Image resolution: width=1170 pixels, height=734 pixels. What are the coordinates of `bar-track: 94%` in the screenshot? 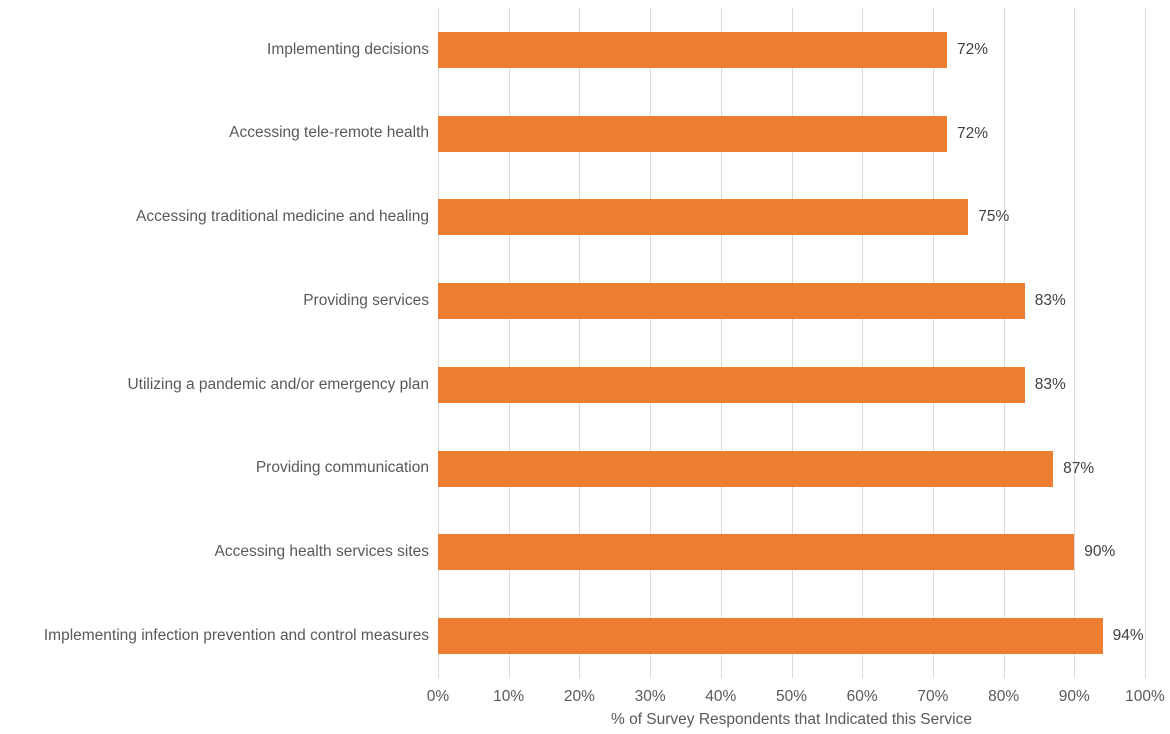 It's located at (791, 636).